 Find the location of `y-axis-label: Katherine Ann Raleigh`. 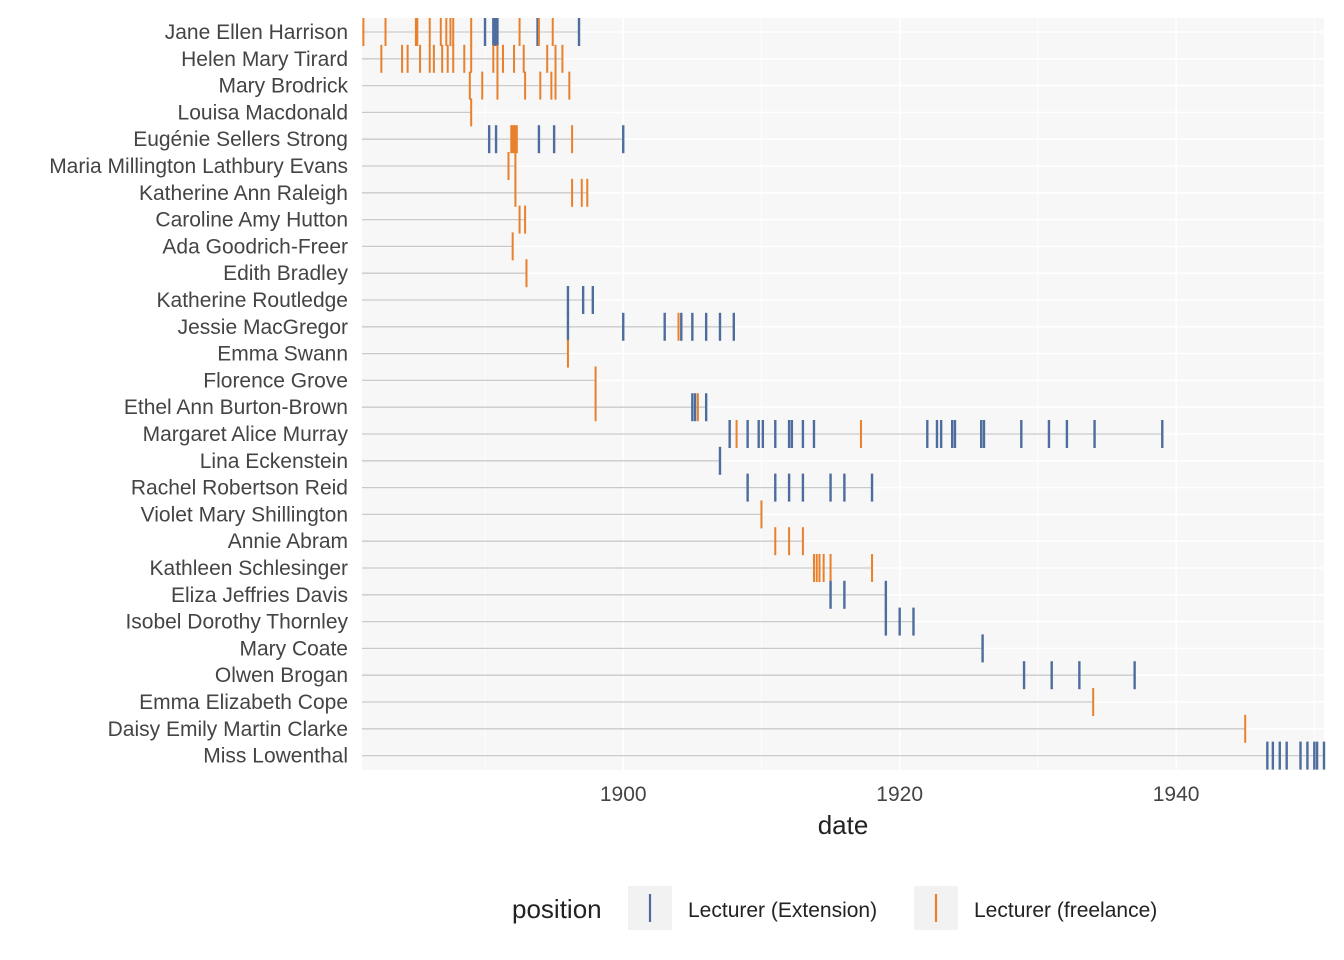

y-axis-label: Katherine Ann Raleigh is located at coordinates (243, 193).